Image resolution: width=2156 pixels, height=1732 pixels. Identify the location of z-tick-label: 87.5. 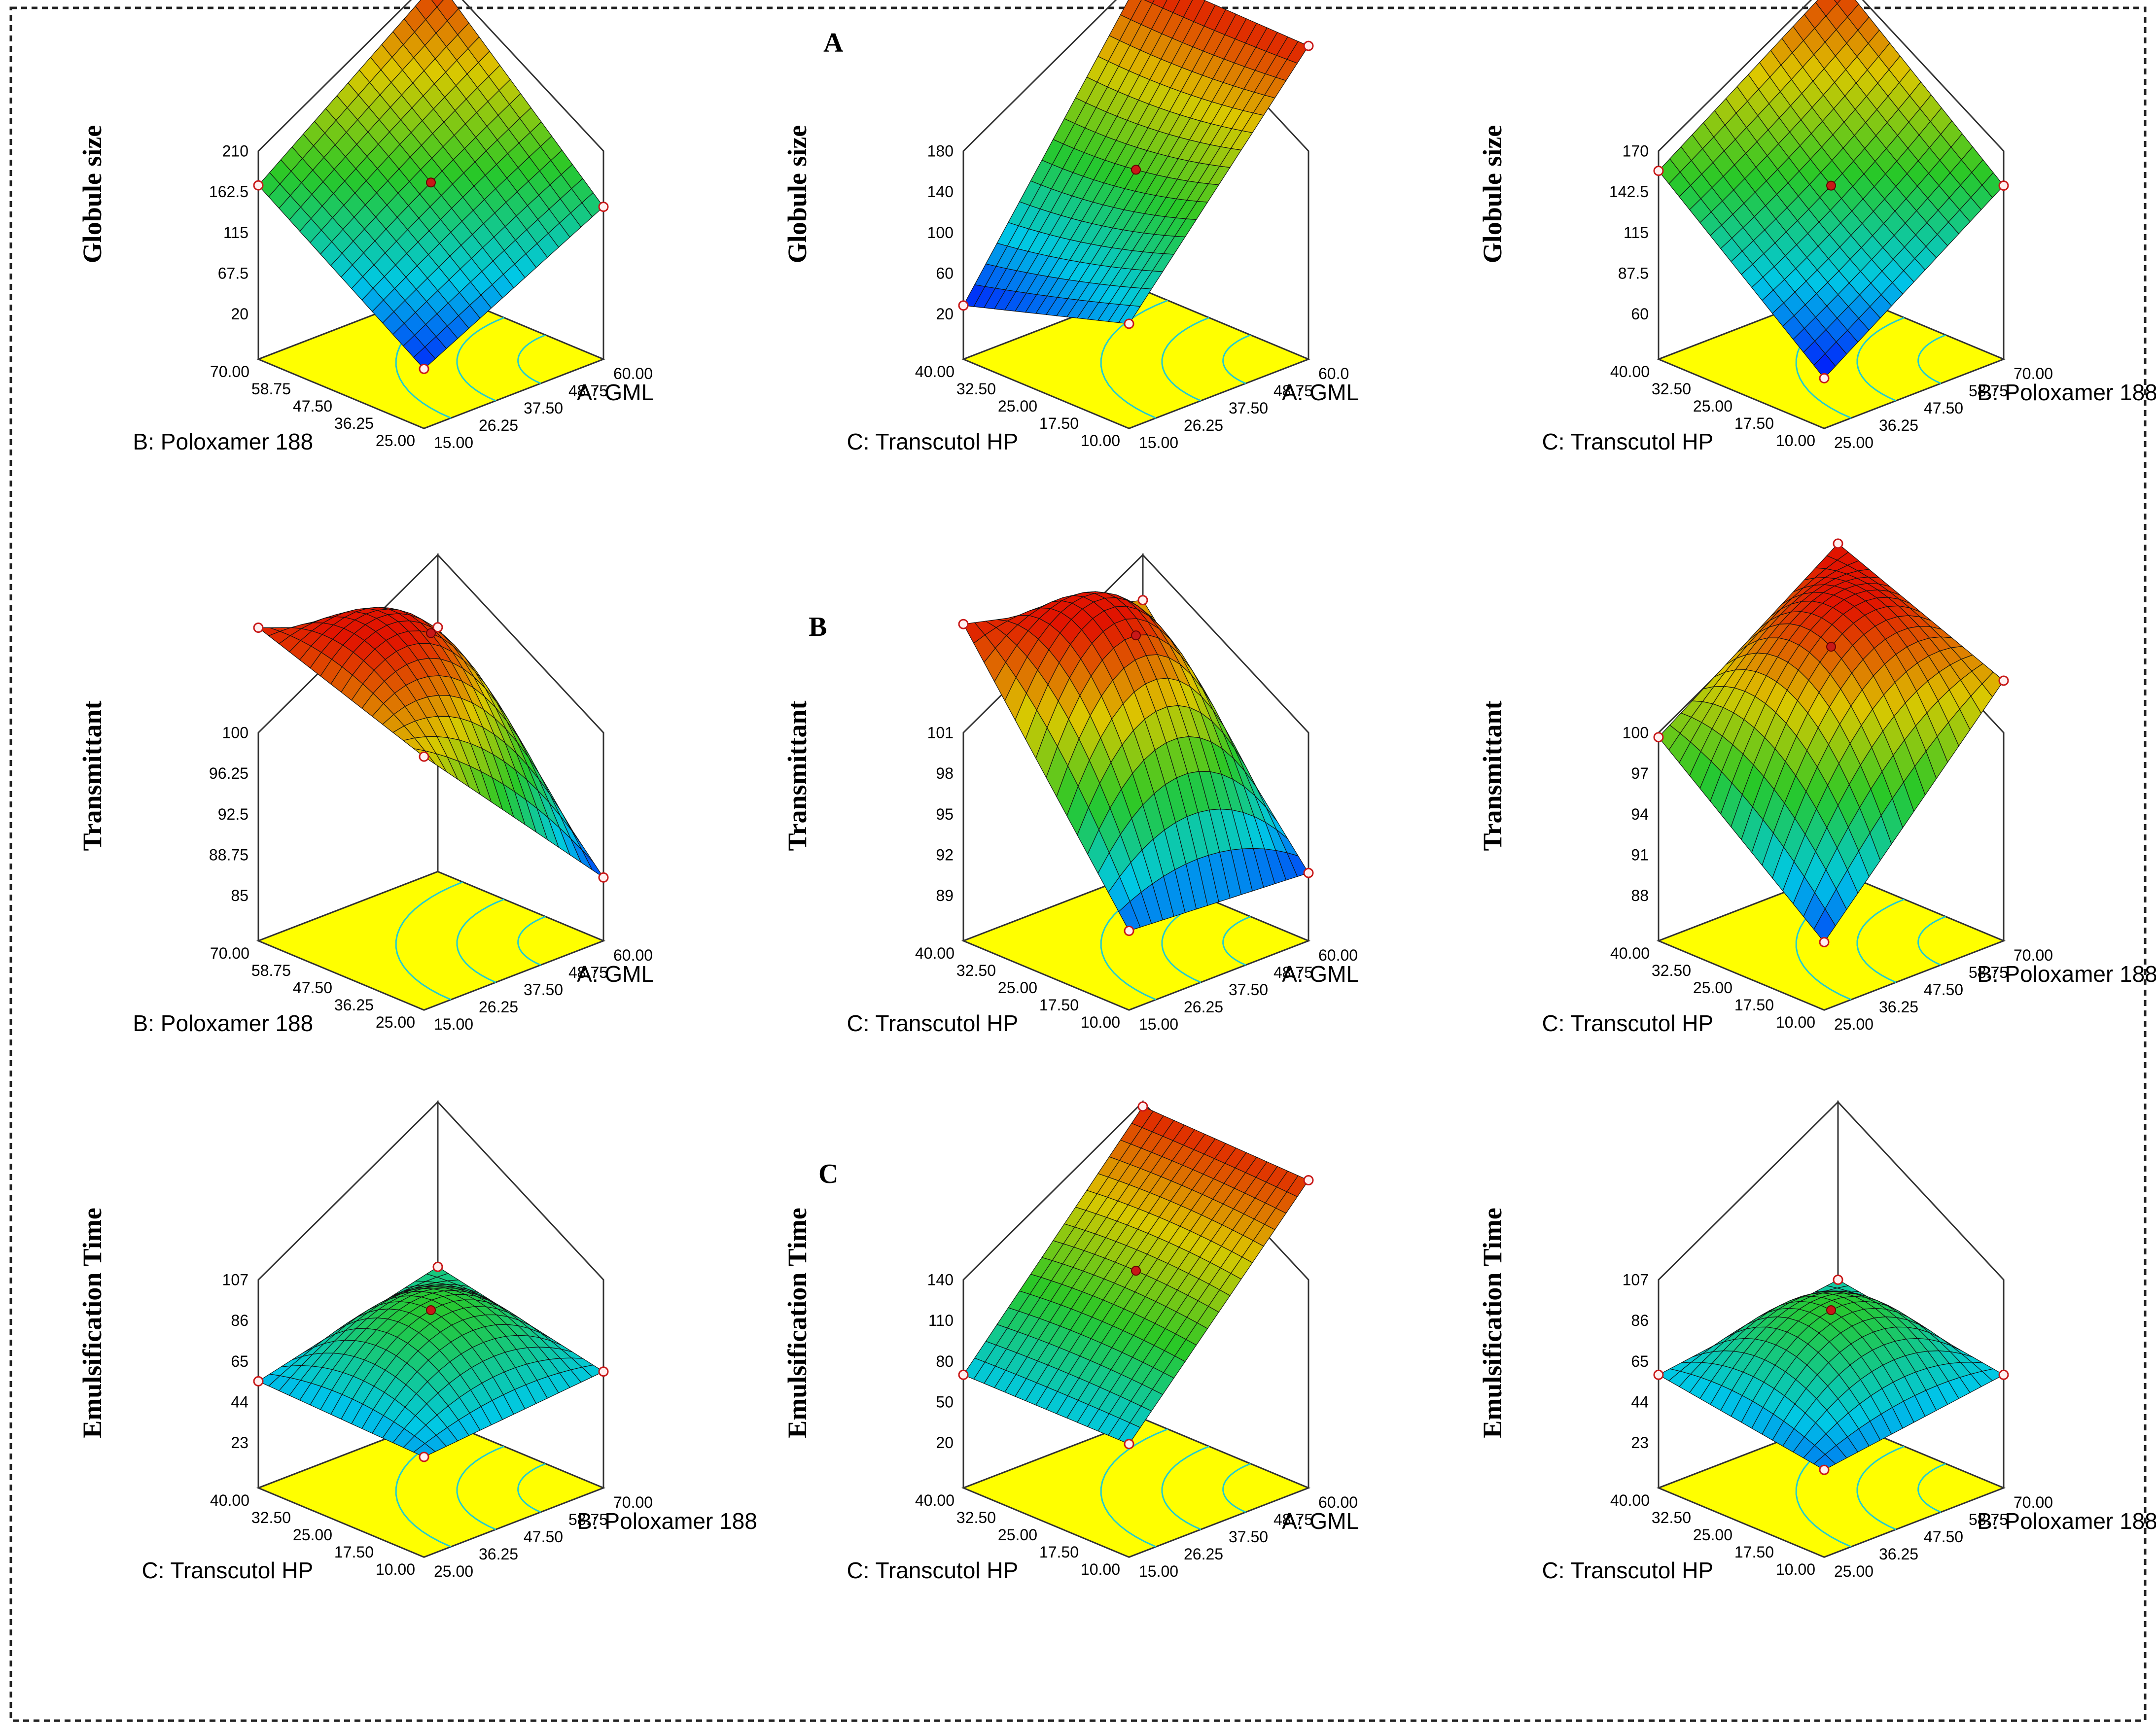
(1633, 273).